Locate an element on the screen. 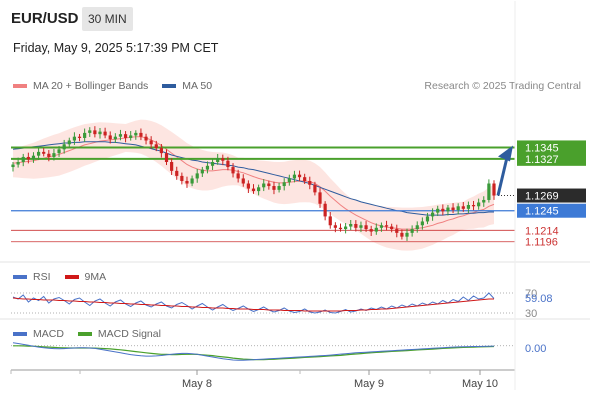 Image resolution: width=590 pixels, height=400 pixels. rsi-level-label: 30 is located at coordinates (531, 314).